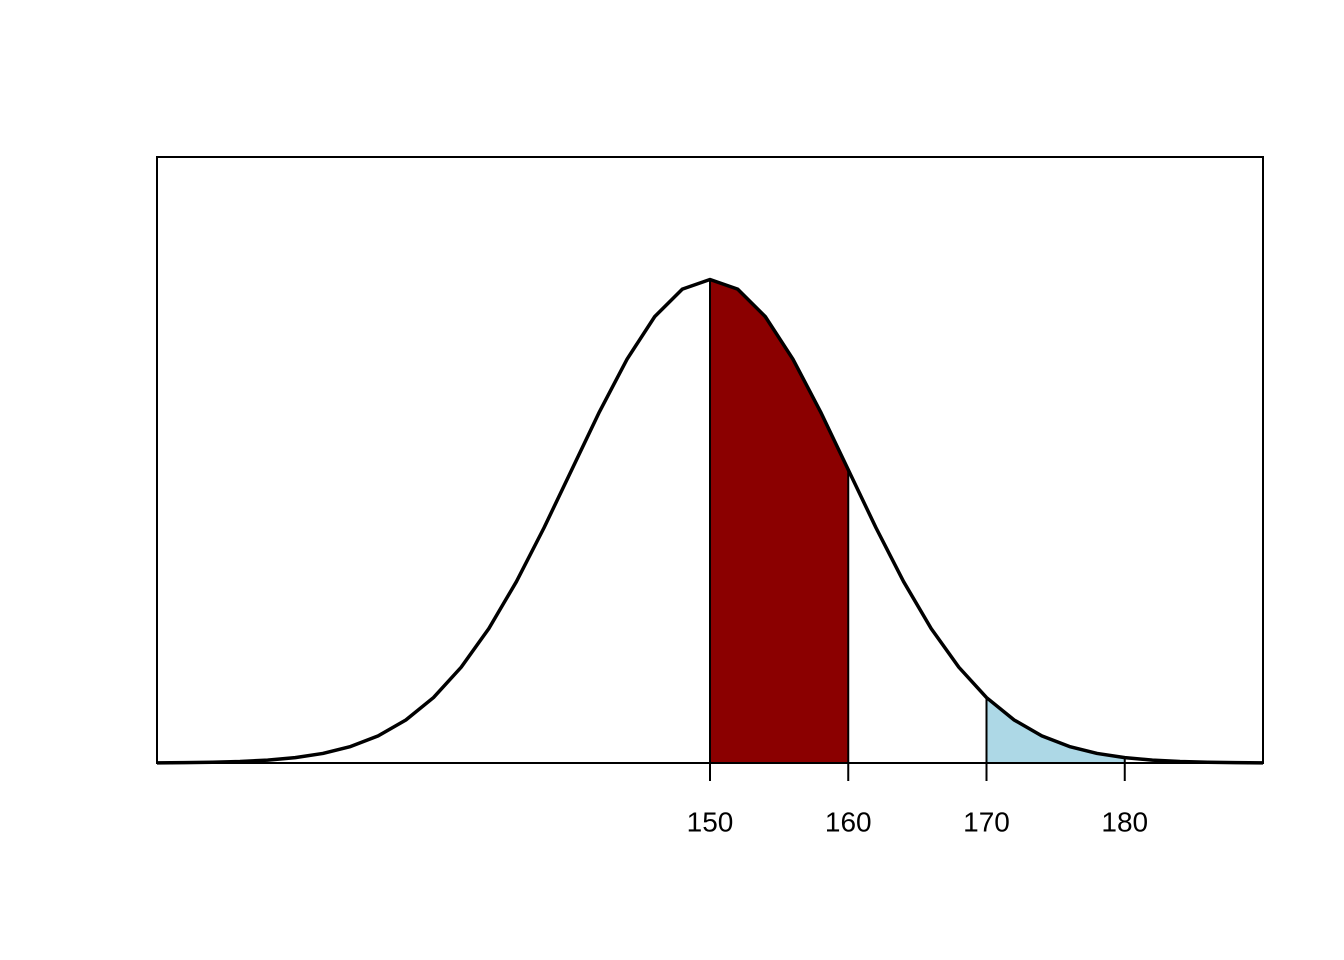  I want to click on shaded-area, so click(779, 521).